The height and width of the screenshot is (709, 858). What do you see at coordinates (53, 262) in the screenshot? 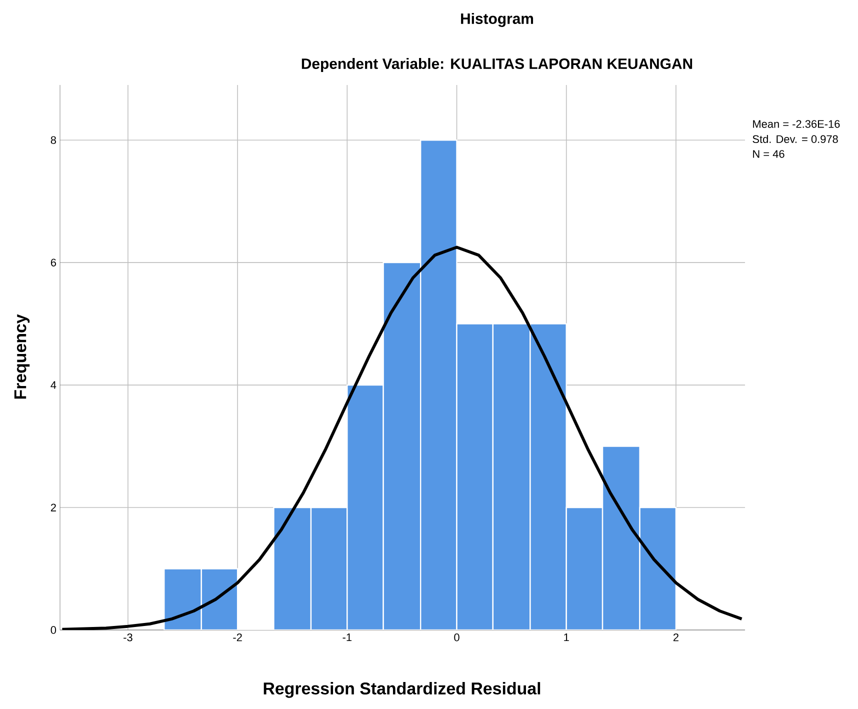
I see `y-tick-label: 6` at bounding box center [53, 262].